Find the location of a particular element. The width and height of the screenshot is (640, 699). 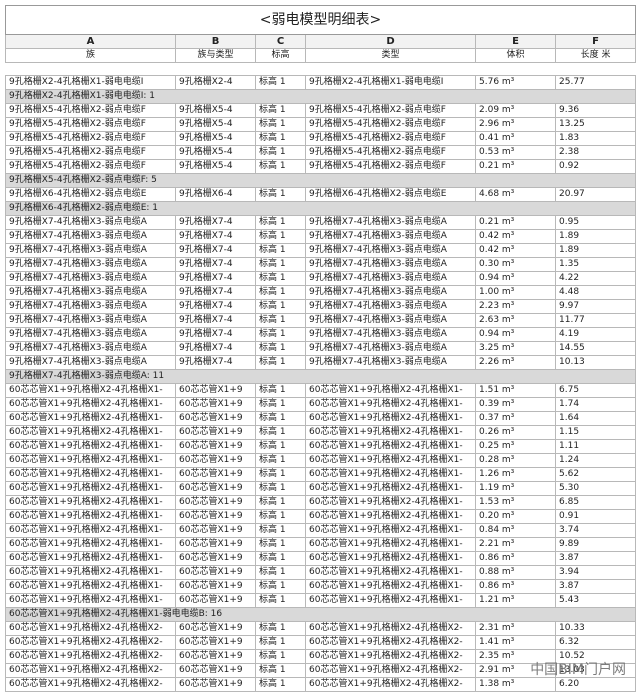

cell: 1.64 is located at coordinates (595, 418).